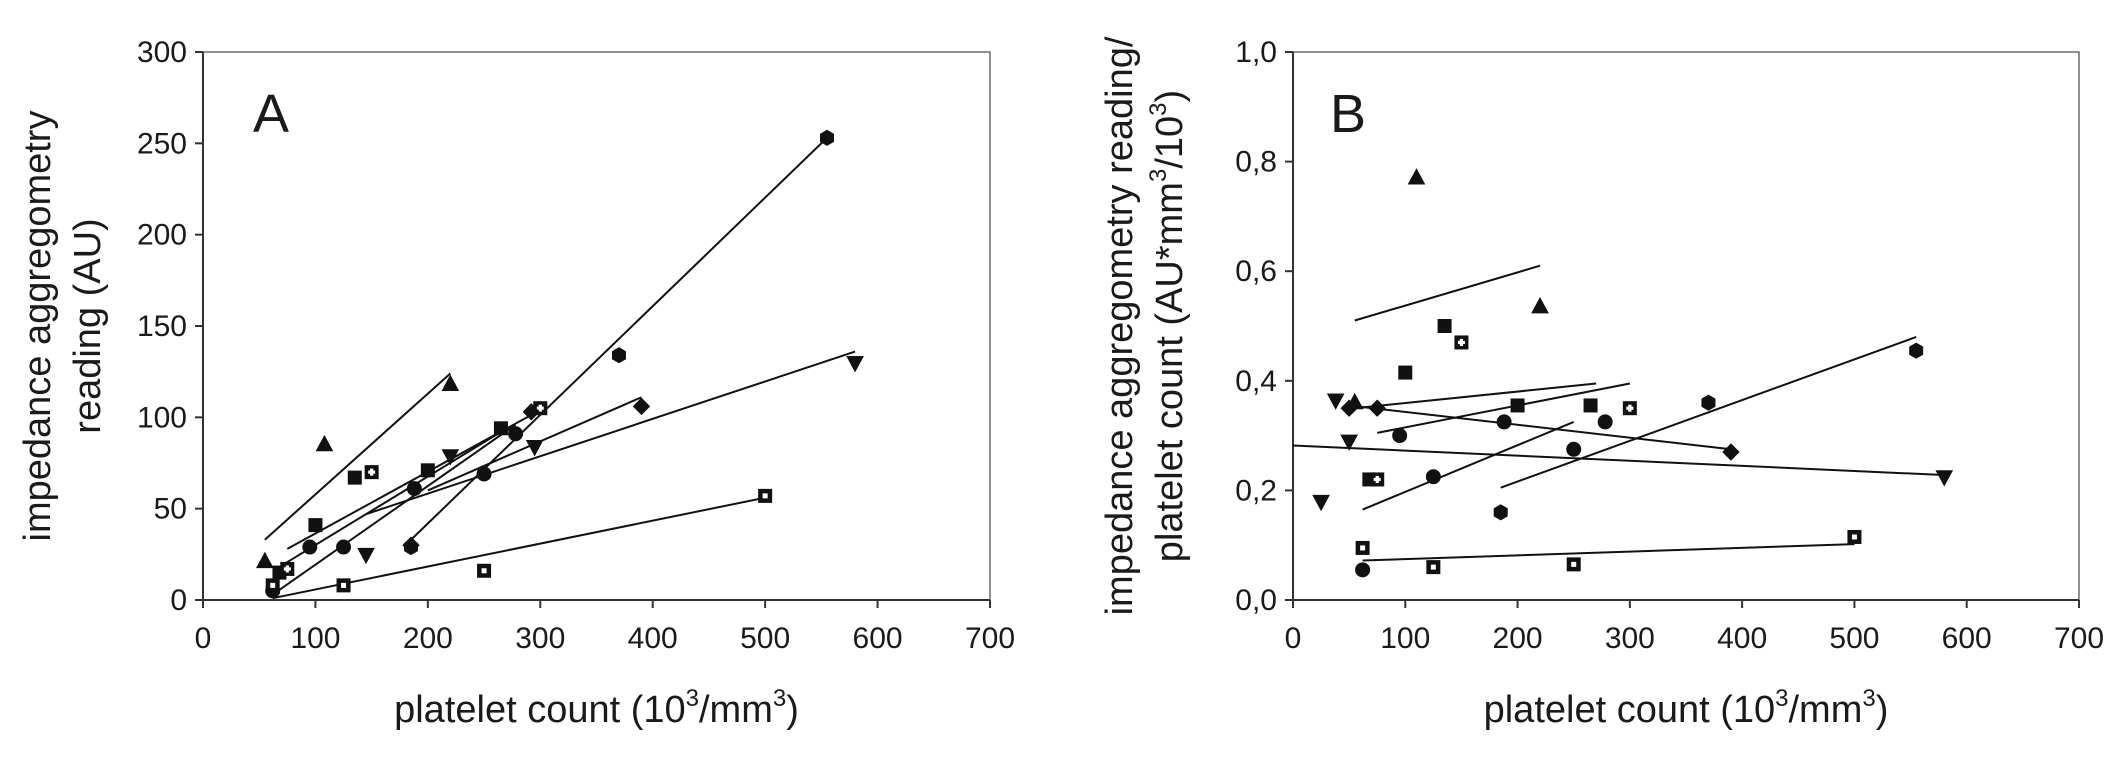  What do you see at coordinates (1168, 326) in the screenshot?
I see `y-axis-label-line: platelet count (AU*mm3/103)` at bounding box center [1168, 326].